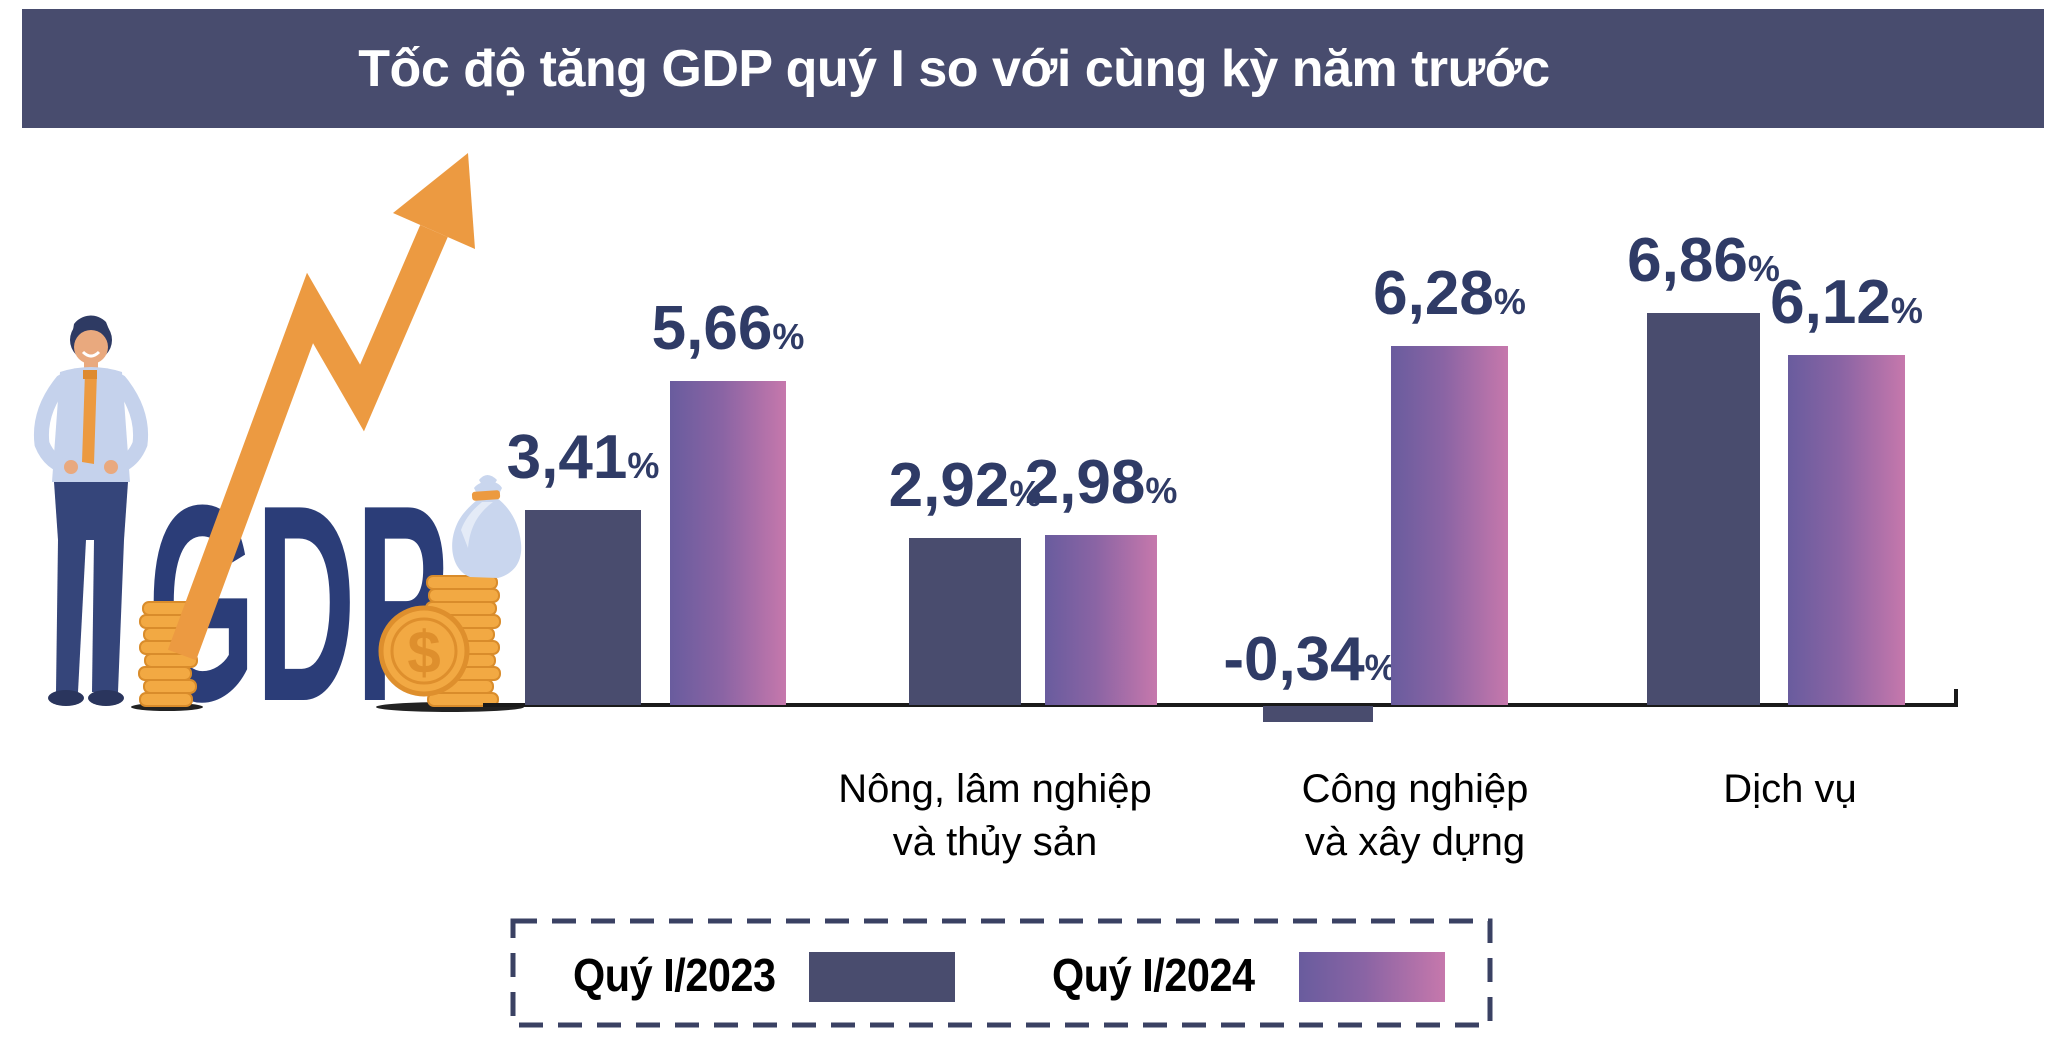 This screenshot has height=1043, width=2065. What do you see at coordinates (995, 816) in the screenshot?
I see `category-label-group2: Nông, lâm nghiệp và thủy sản` at bounding box center [995, 816].